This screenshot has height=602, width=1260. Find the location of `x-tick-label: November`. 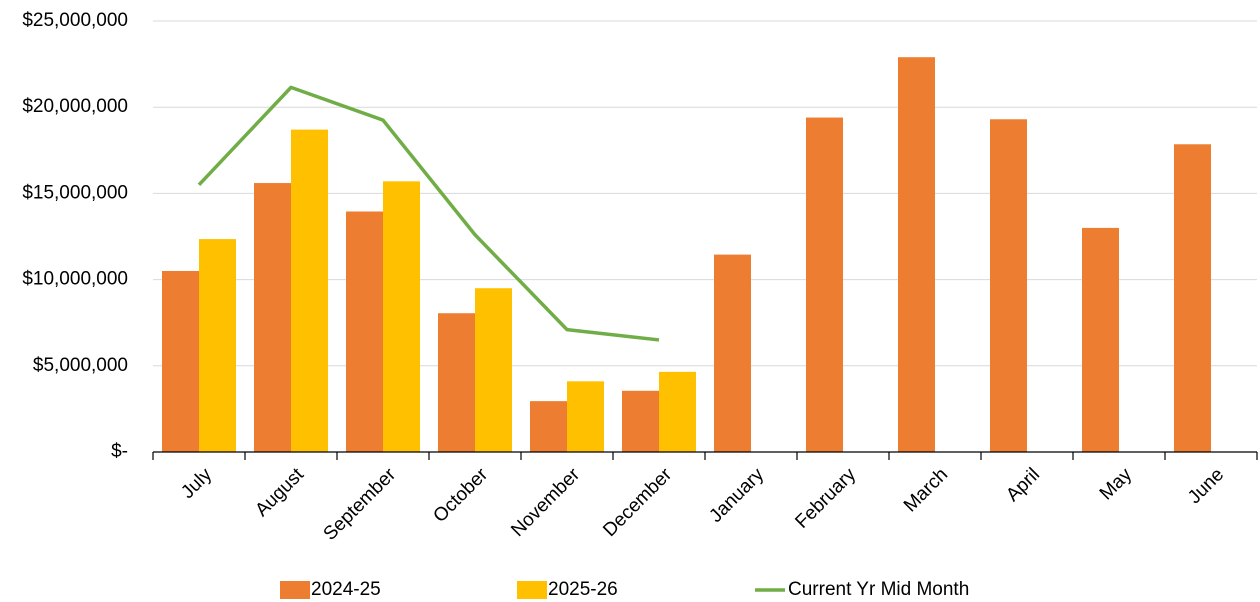

x-tick-label: November is located at coordinates (545, 502).